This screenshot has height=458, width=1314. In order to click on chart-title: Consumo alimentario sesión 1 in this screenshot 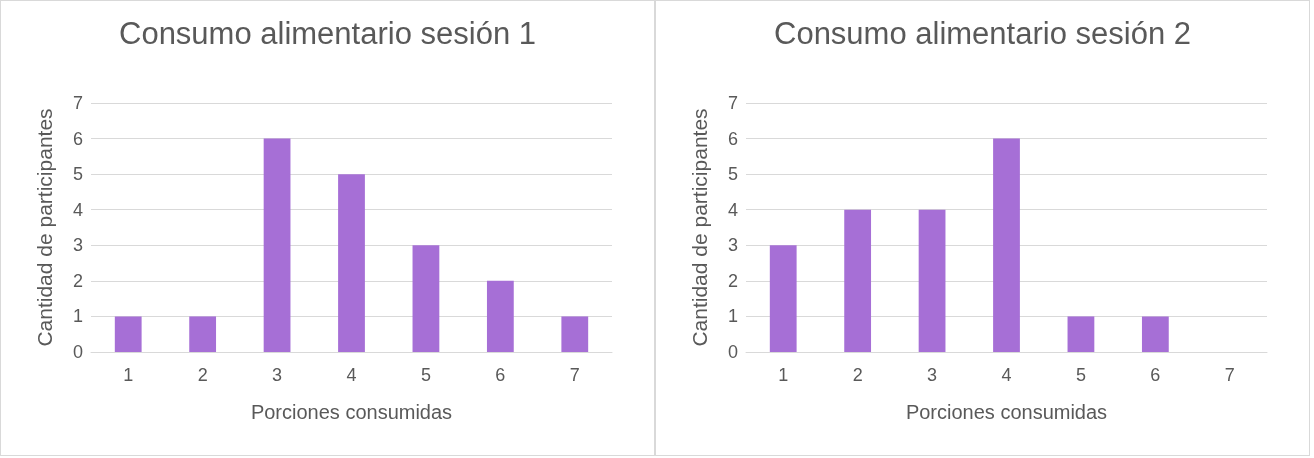, I will do `click(327, 33)`.